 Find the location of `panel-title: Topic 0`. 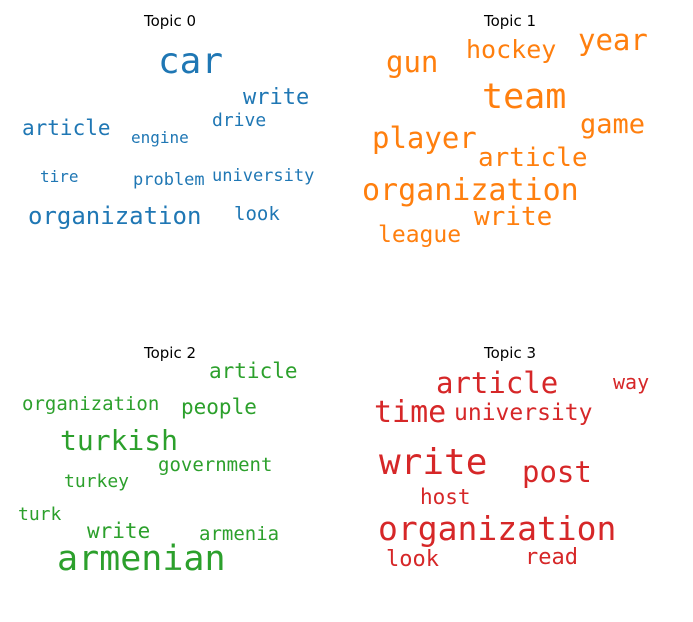

panel-title: Topic 0 is located at coordinates (170, 21).